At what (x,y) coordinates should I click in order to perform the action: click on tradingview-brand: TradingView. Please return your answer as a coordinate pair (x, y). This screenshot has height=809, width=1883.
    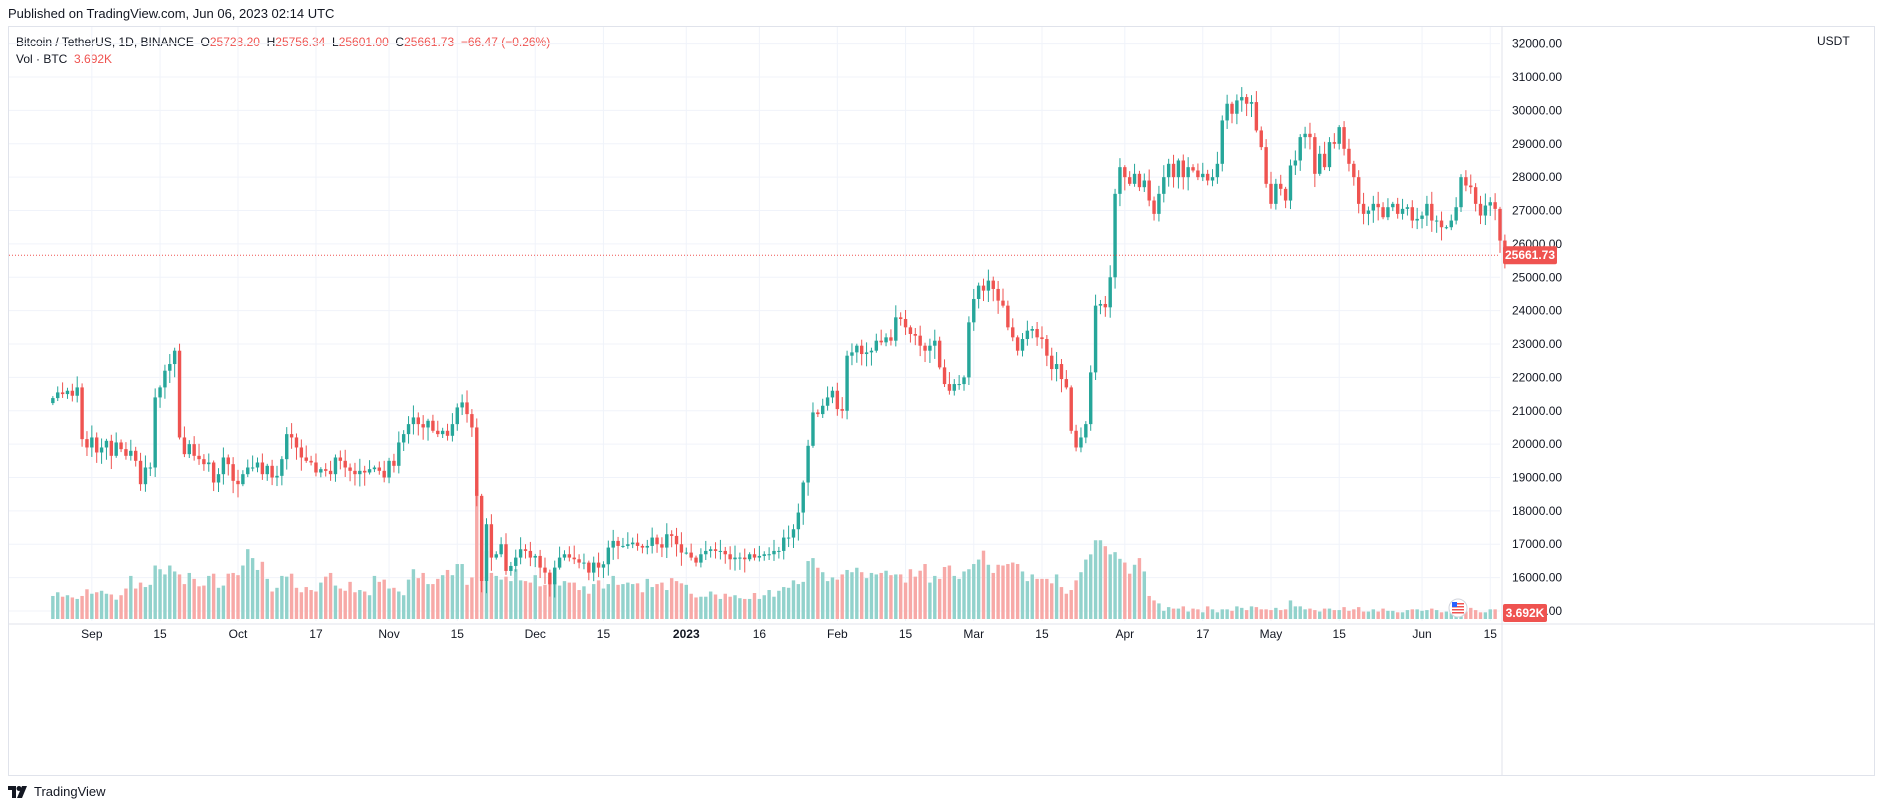
    Looking at the image, I should click on (57, 791).